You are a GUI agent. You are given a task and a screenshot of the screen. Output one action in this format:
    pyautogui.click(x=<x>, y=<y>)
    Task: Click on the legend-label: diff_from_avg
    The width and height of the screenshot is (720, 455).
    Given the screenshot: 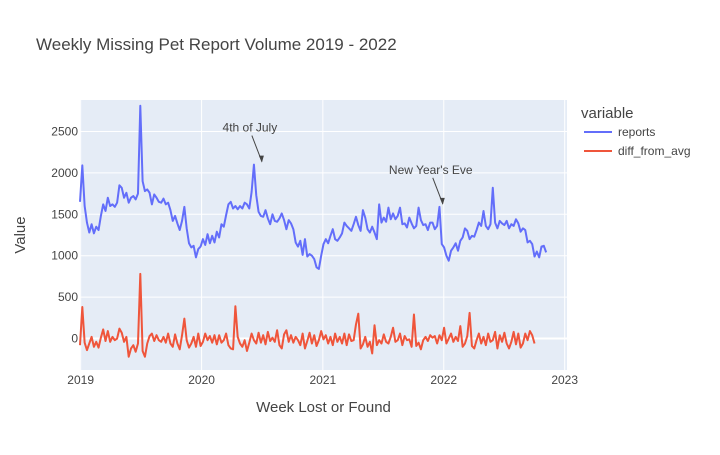 What is the action you would take?
    pyautogui.click(x=654, y=151)
    